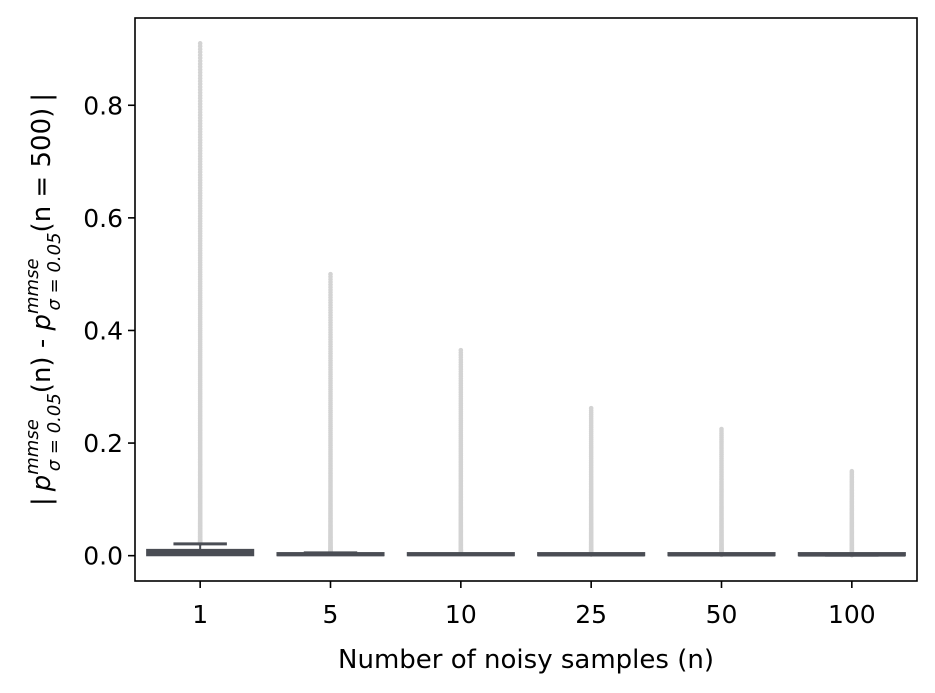 This screenshot has height=693, width=935. What do you see at coordinates (526, 549) in the screenshot?
I see `boxes-layer` at bounding box center [526, 549].